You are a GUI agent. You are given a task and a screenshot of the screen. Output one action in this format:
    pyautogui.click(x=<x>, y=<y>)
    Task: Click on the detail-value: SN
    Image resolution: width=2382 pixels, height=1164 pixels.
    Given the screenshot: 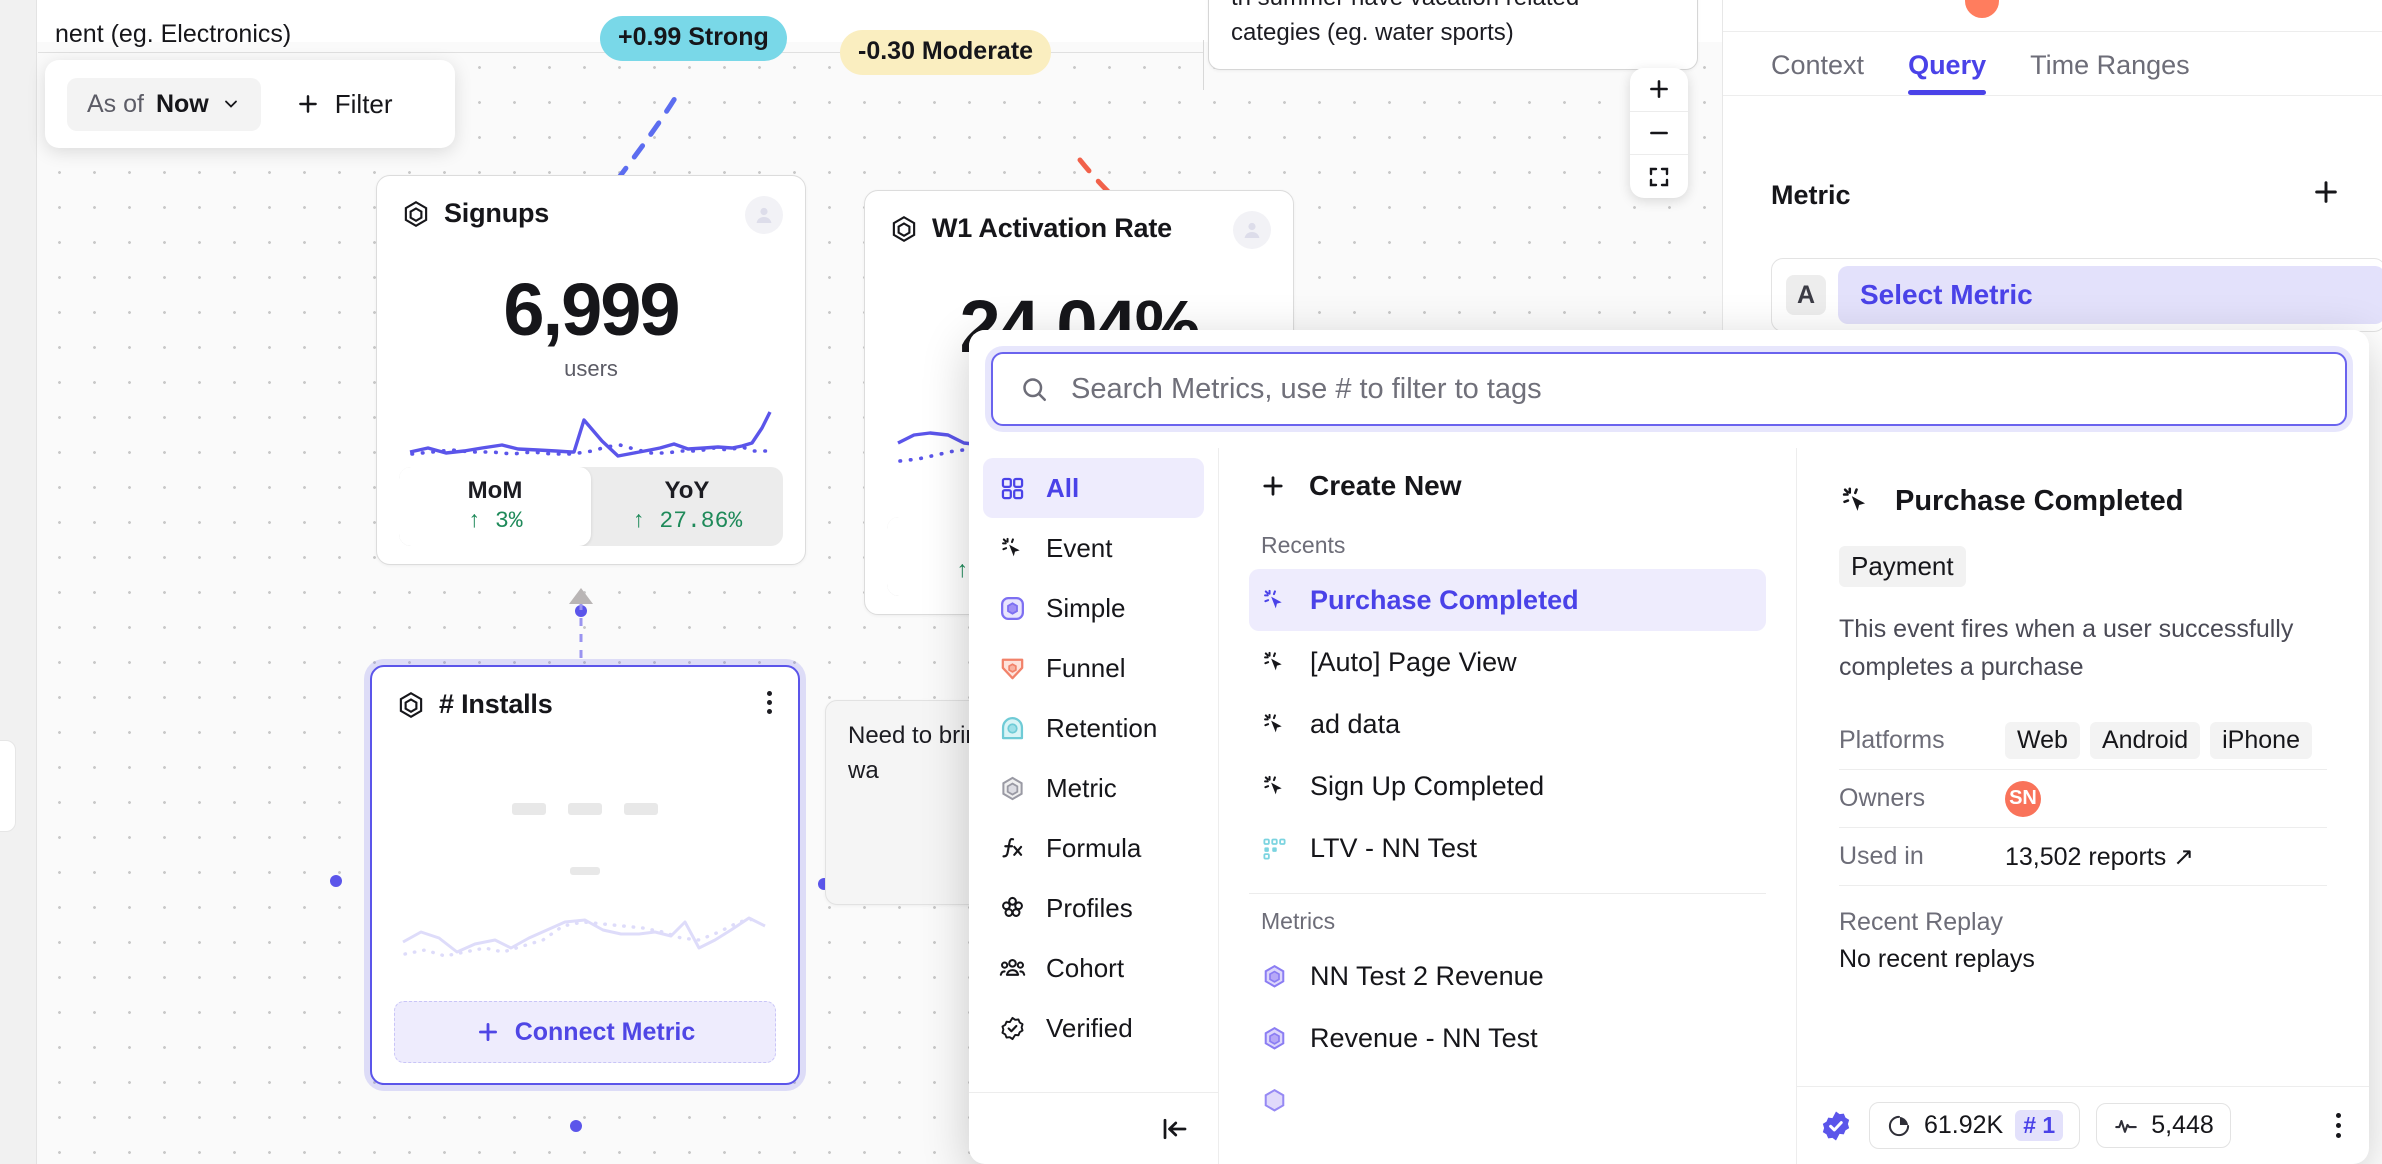 What is the action you would take?
    pyautogui.click(x=2166, y=798)
    